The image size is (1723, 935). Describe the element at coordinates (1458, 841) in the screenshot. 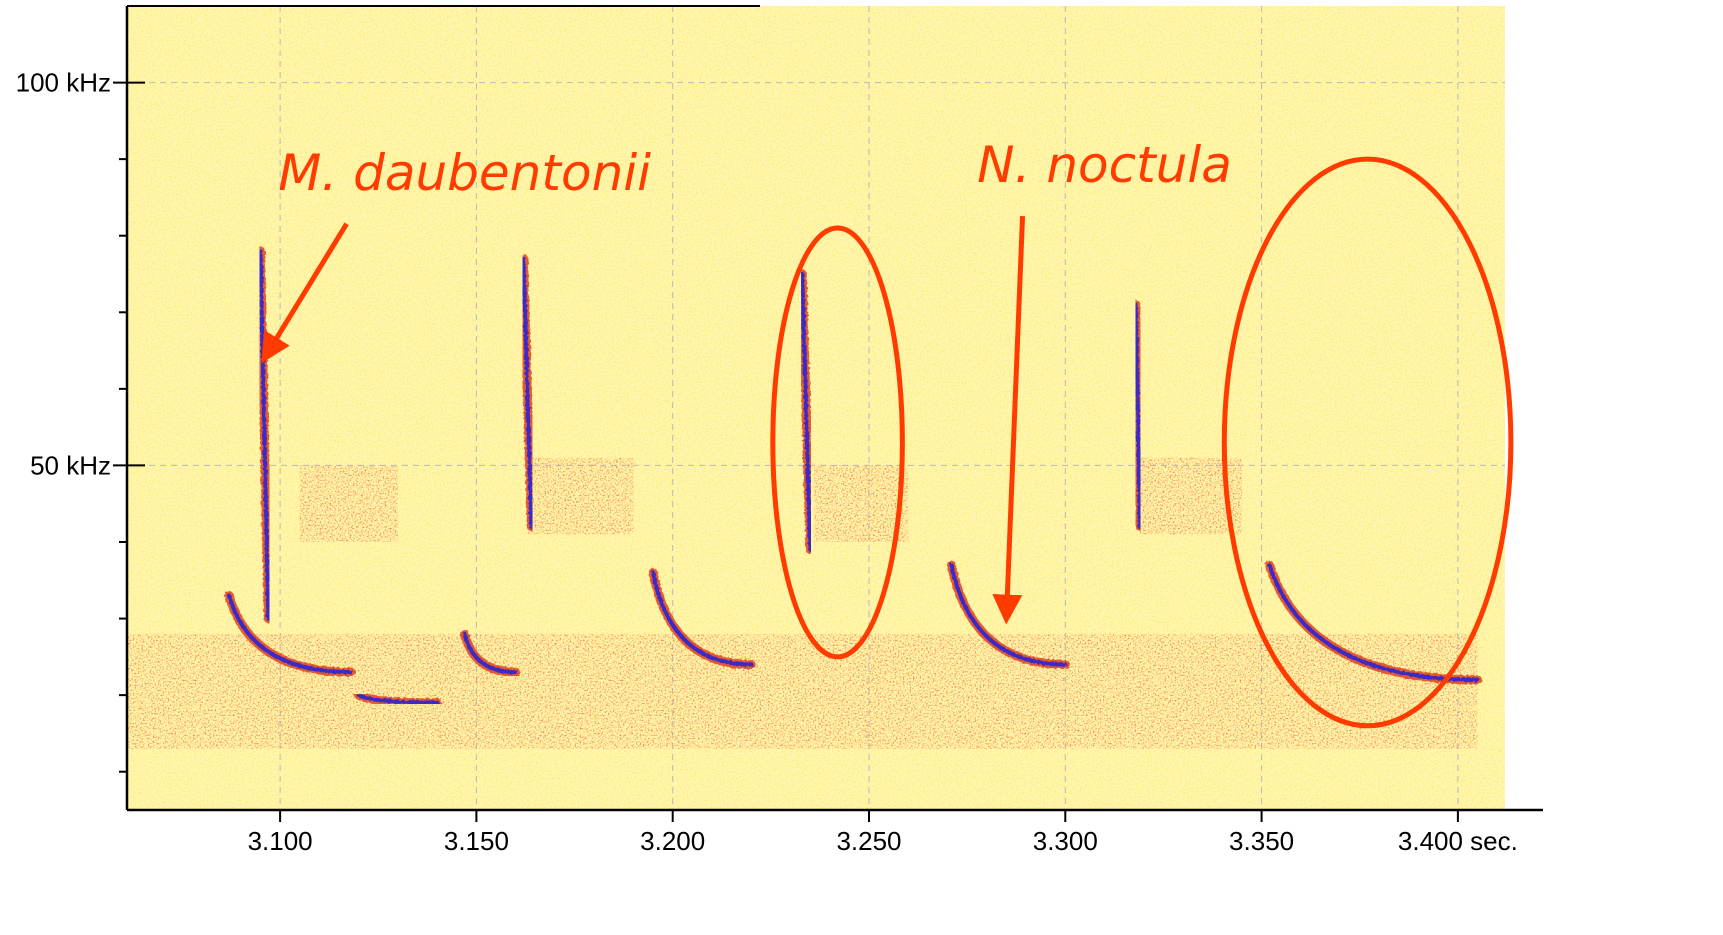

I see `x-tick-label: 3.400 sec.` at that location.